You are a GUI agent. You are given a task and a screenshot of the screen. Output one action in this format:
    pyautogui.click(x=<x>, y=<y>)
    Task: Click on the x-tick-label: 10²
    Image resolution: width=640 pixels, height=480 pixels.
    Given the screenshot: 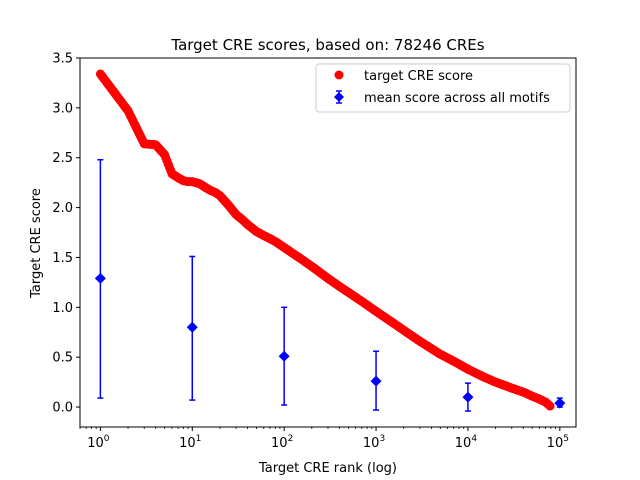 What is the action you would take?
    pyautogui.click(x=282, y=442)
    